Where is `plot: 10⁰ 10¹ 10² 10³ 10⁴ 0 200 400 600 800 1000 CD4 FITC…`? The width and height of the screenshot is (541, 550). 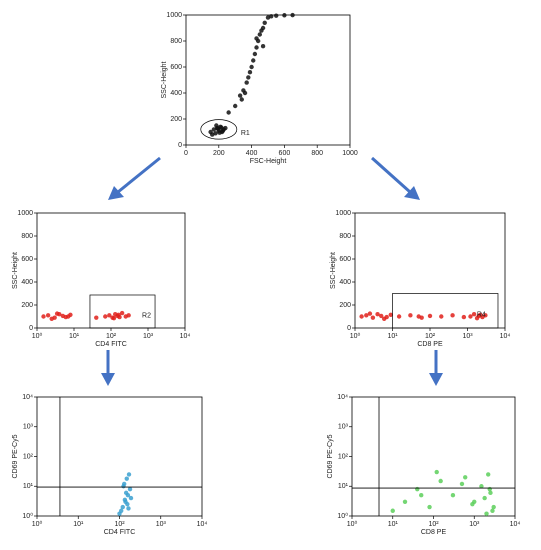 plot: 10⁰ 10¹ 10² 10³ 10⁴ 0 200 400 600 800 1000 CD4 FITC… is located at coordinates (101, 279).